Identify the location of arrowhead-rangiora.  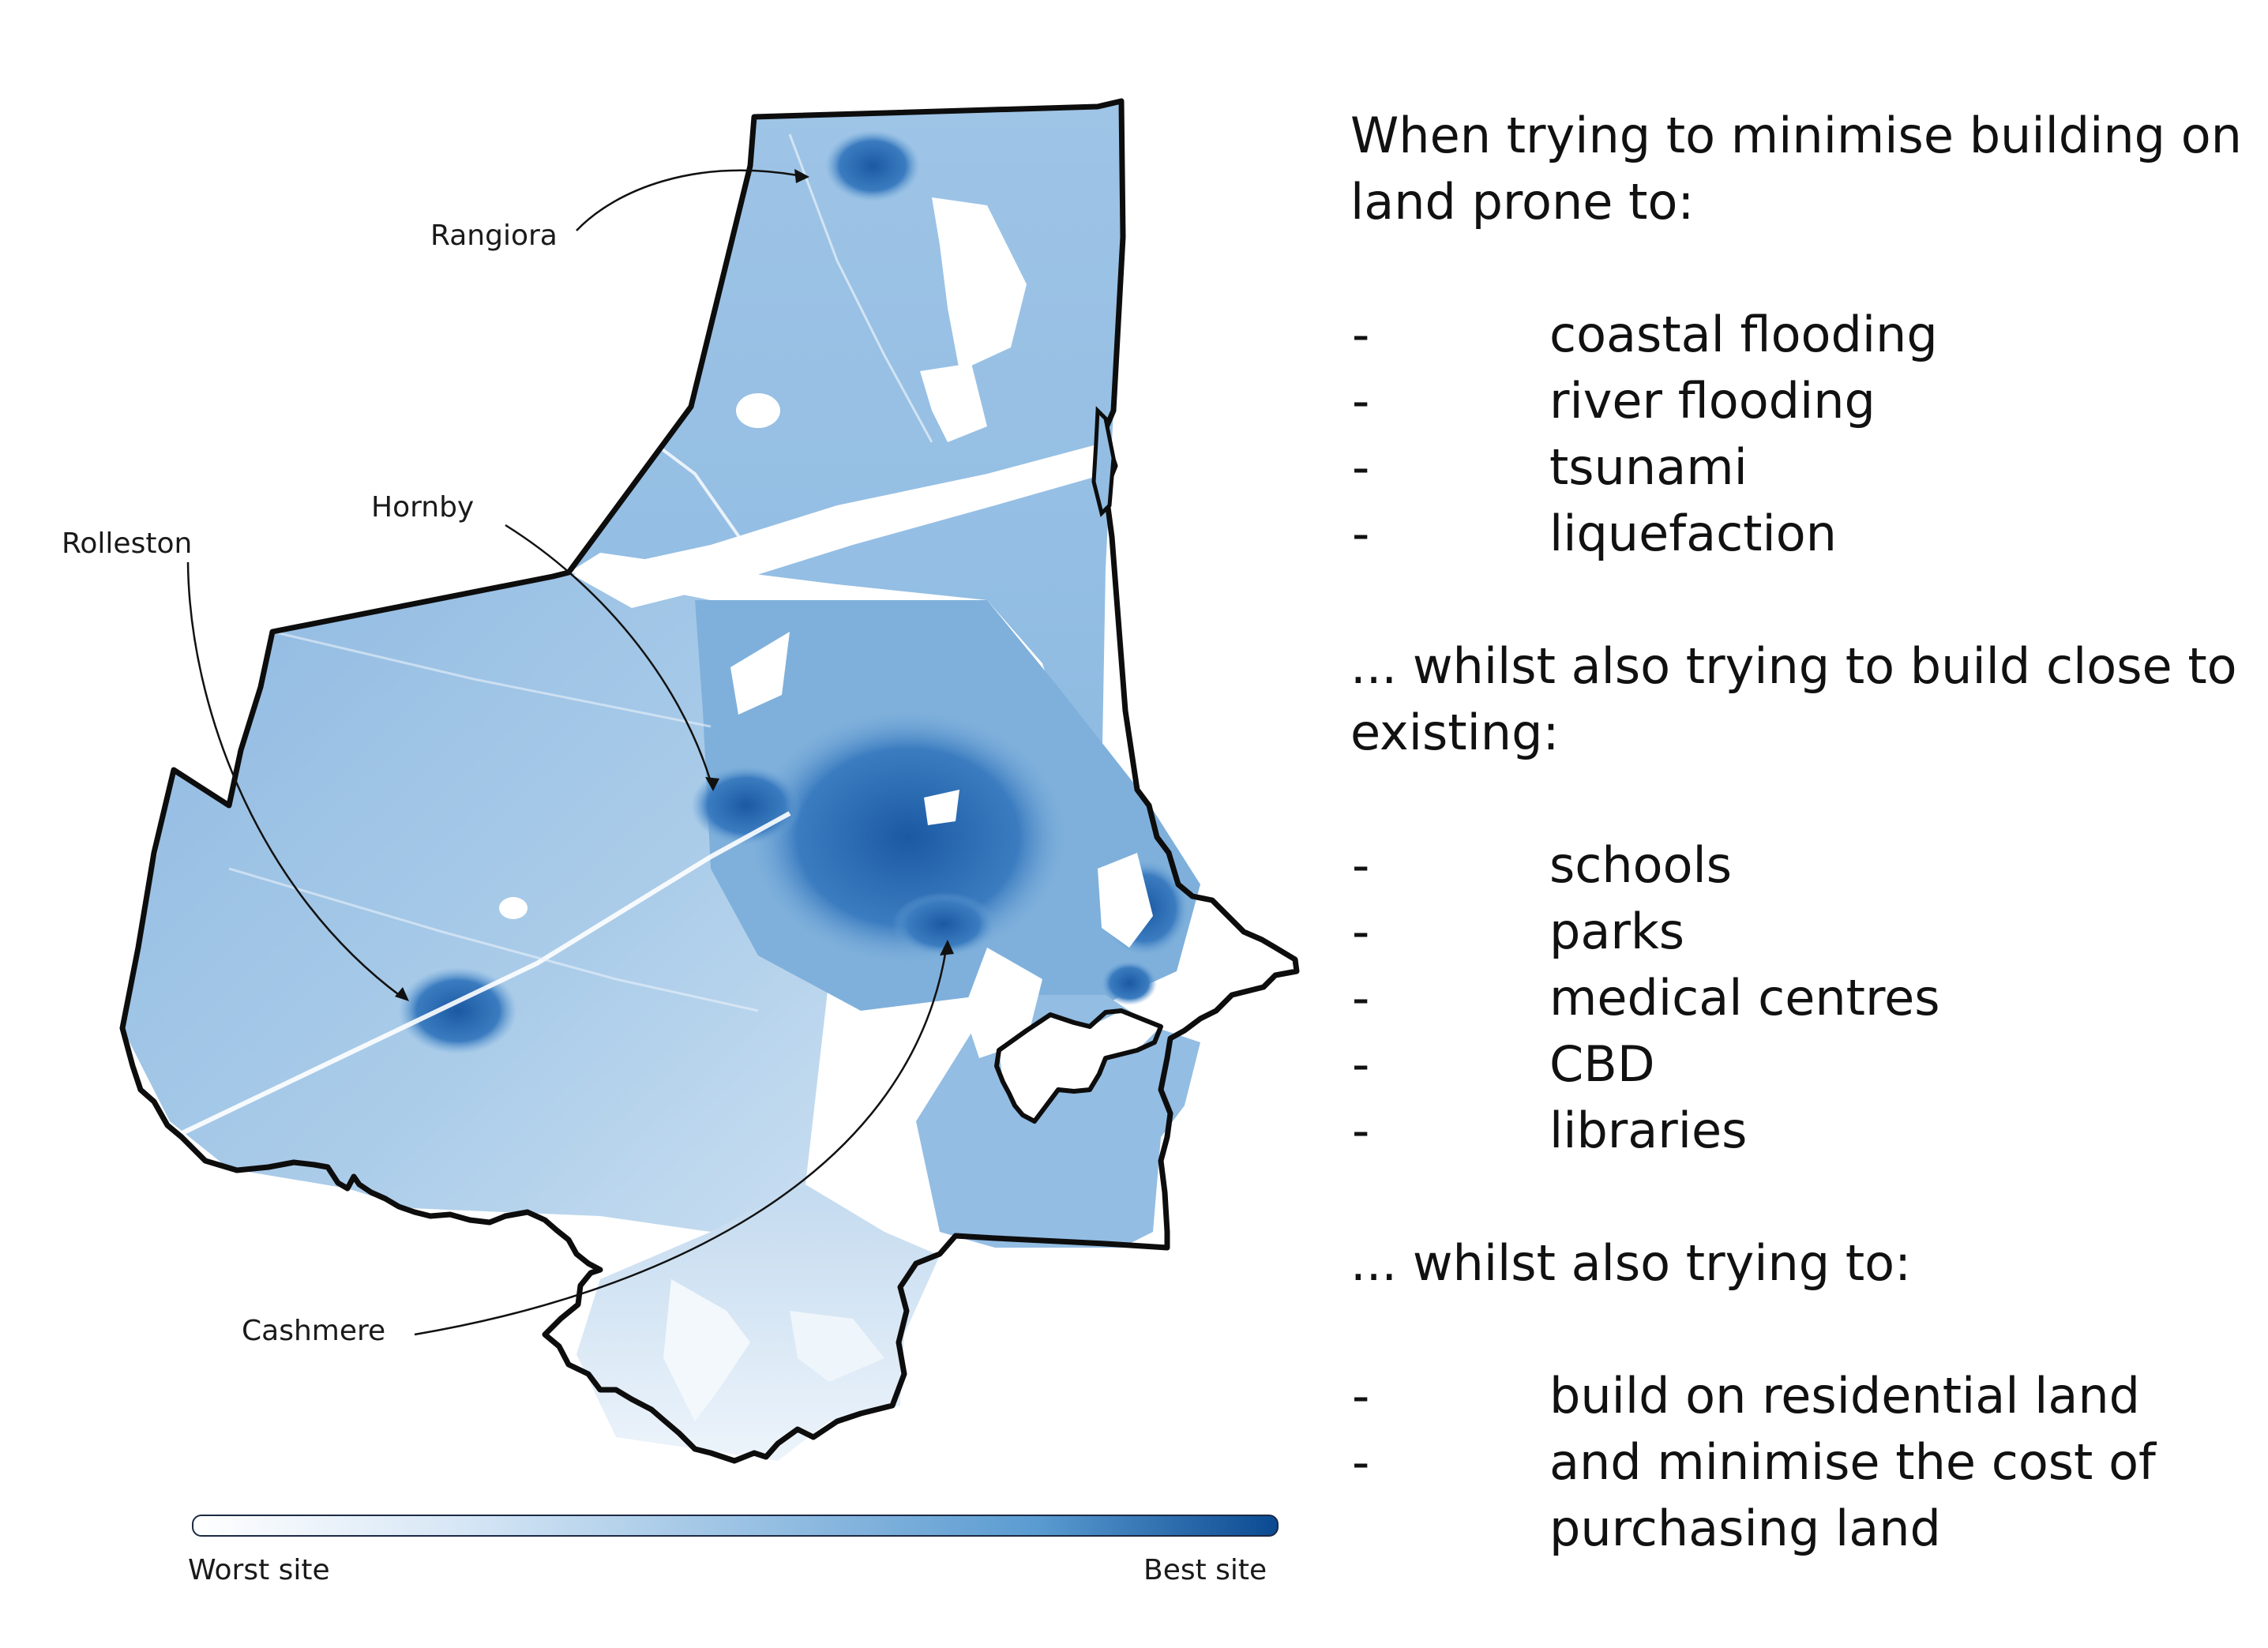
(801, 176).